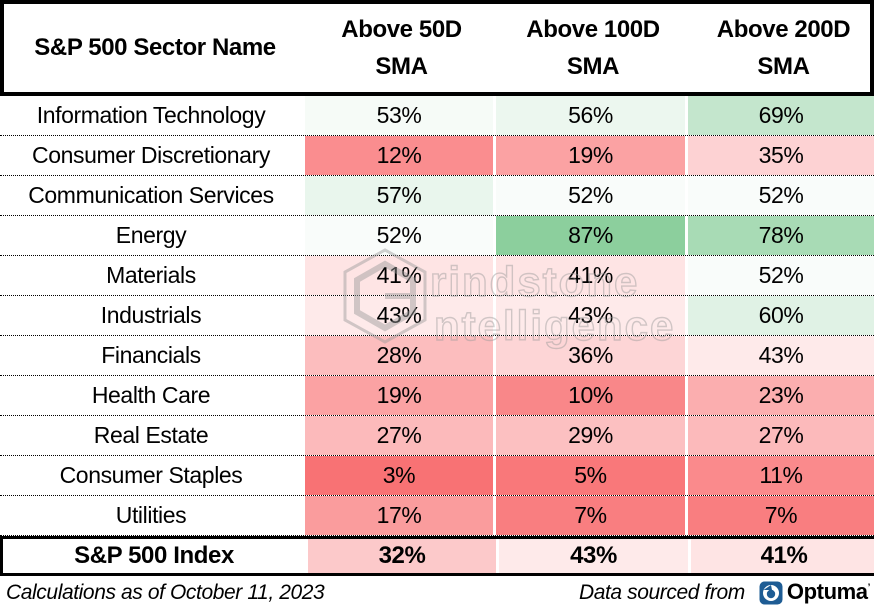 The image size is (874, 612). I want to click on value-cell: 5%, so click(589, 475).